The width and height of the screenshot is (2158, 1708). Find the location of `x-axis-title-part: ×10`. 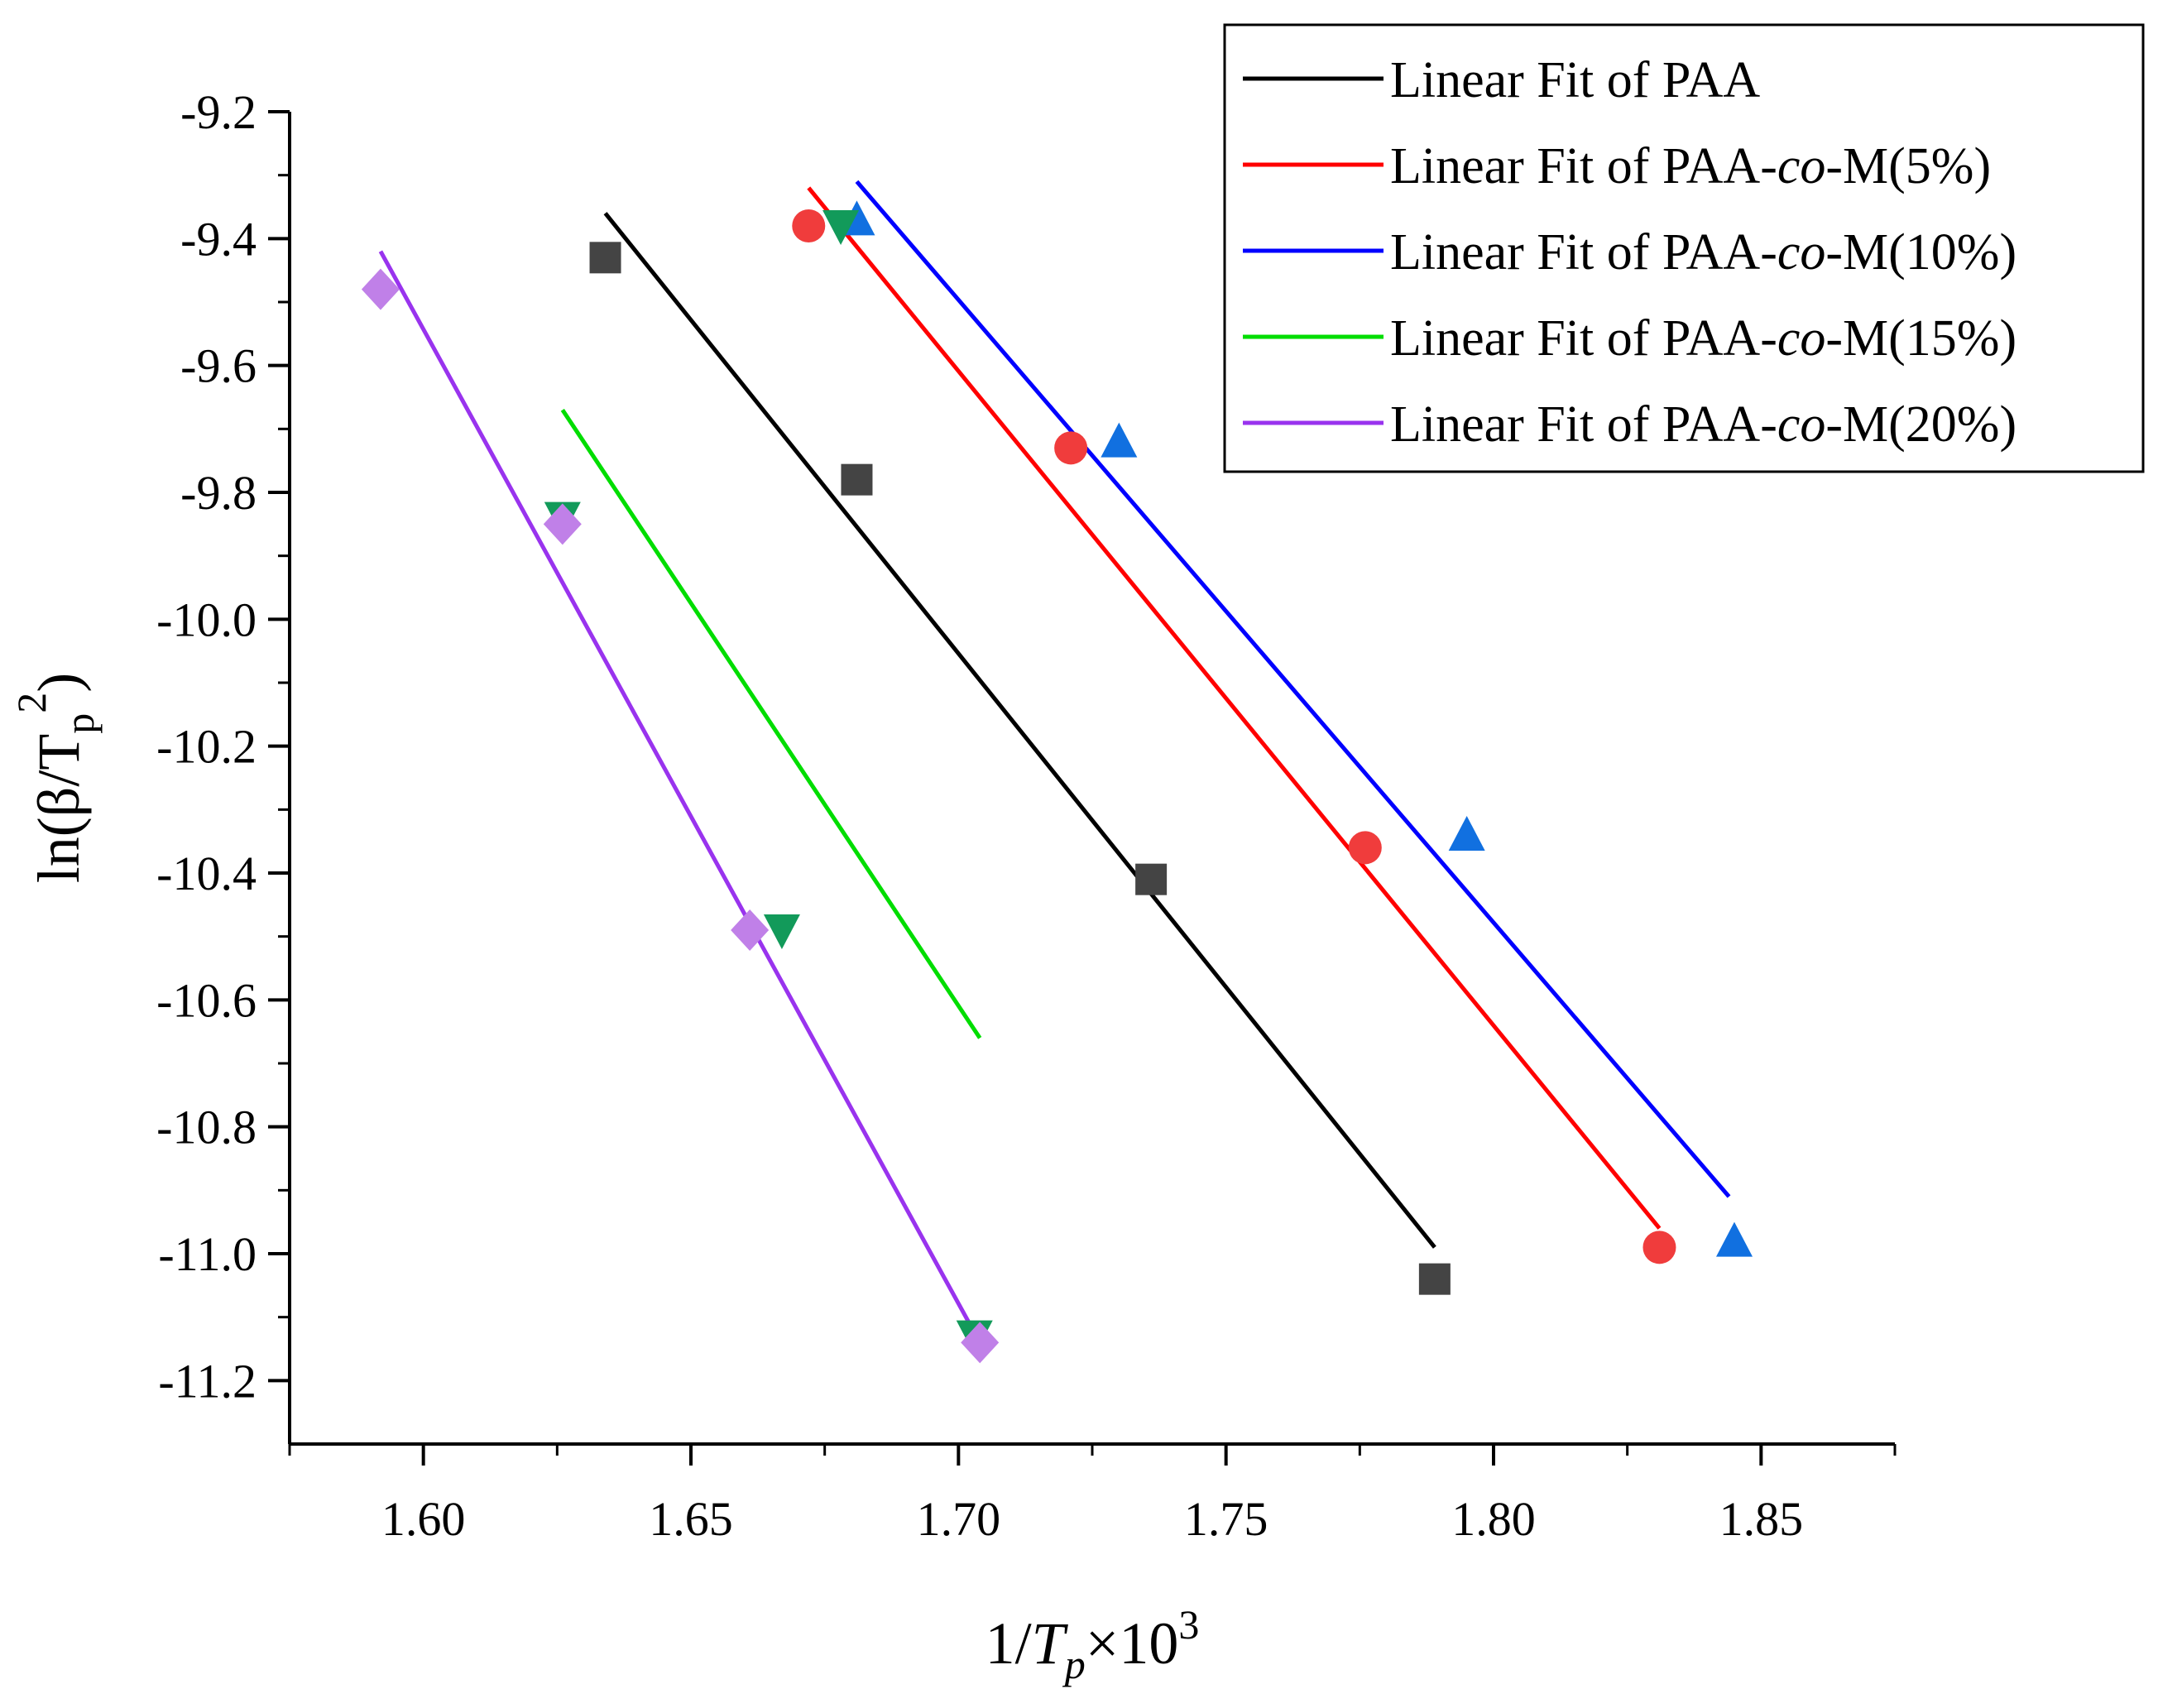

x-axis-title-part: ×10 is located at coordinates (1133, 1643).